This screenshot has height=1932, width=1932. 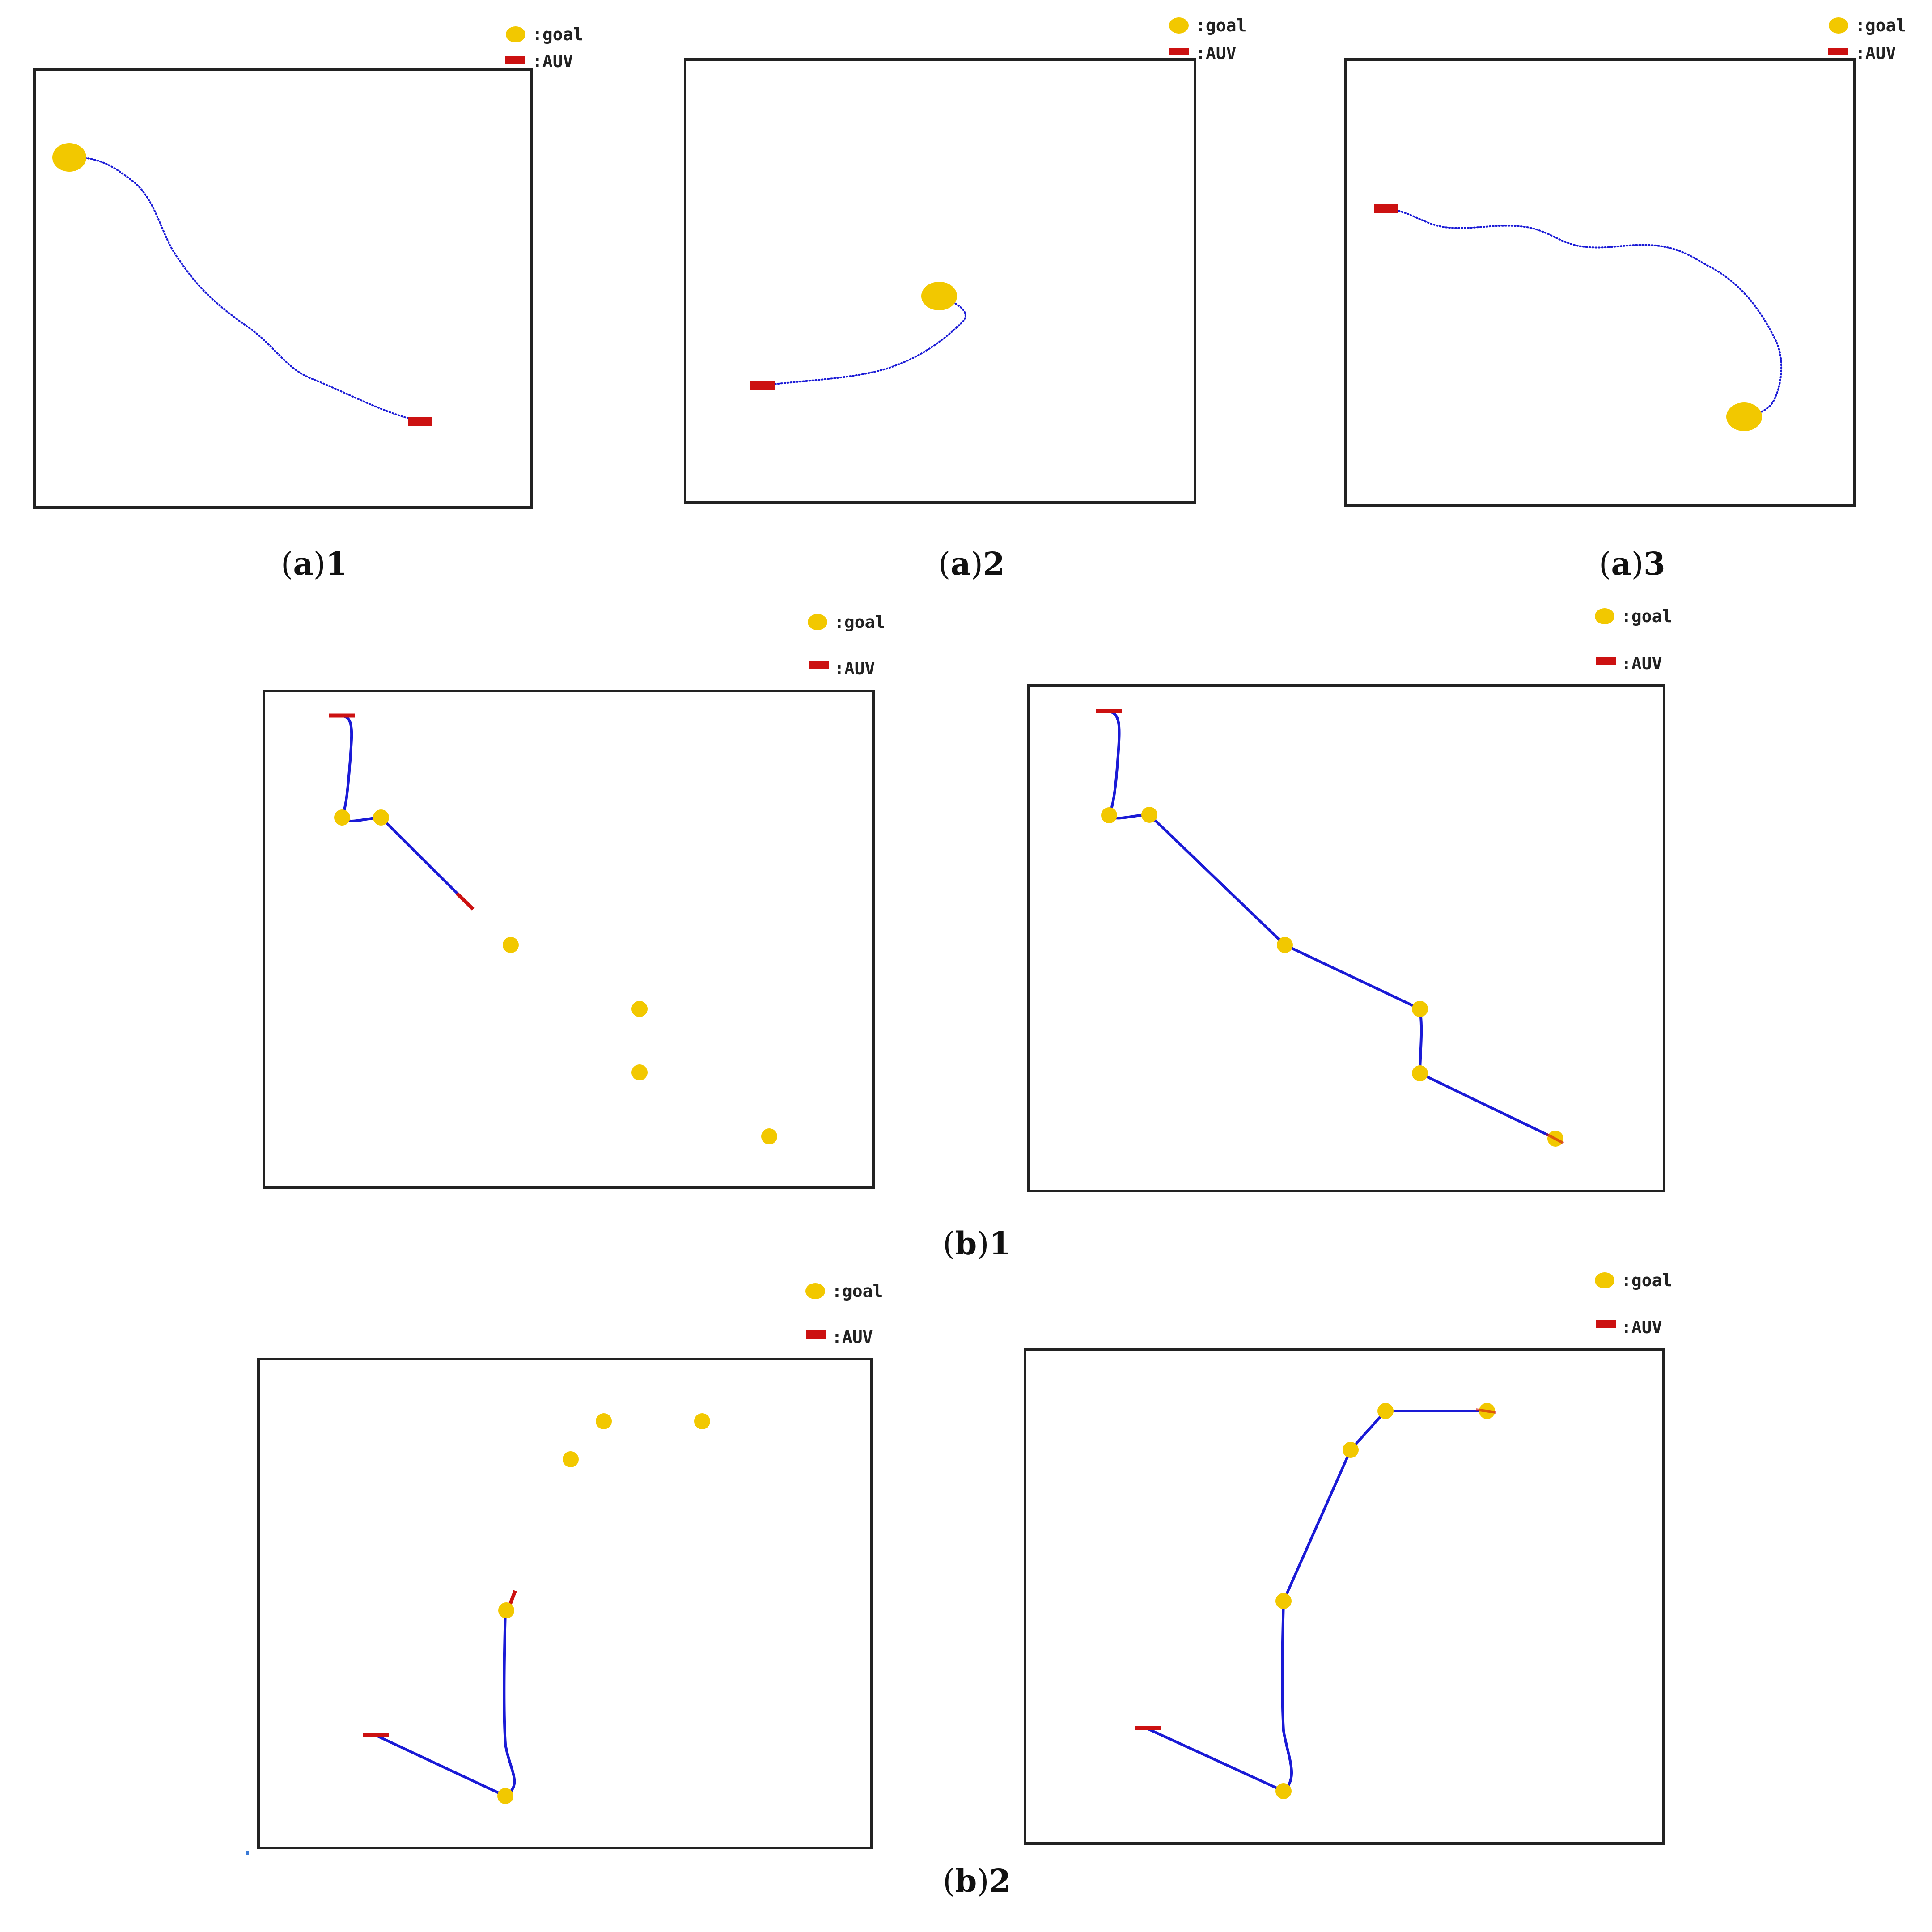 I want to click on panel-b1-right: :goal :AUV, so click(x=1349, y=899).